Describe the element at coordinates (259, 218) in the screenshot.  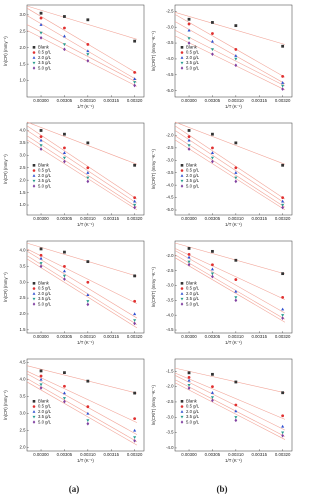
I see `x-tick-label: 0.00315` at that location.